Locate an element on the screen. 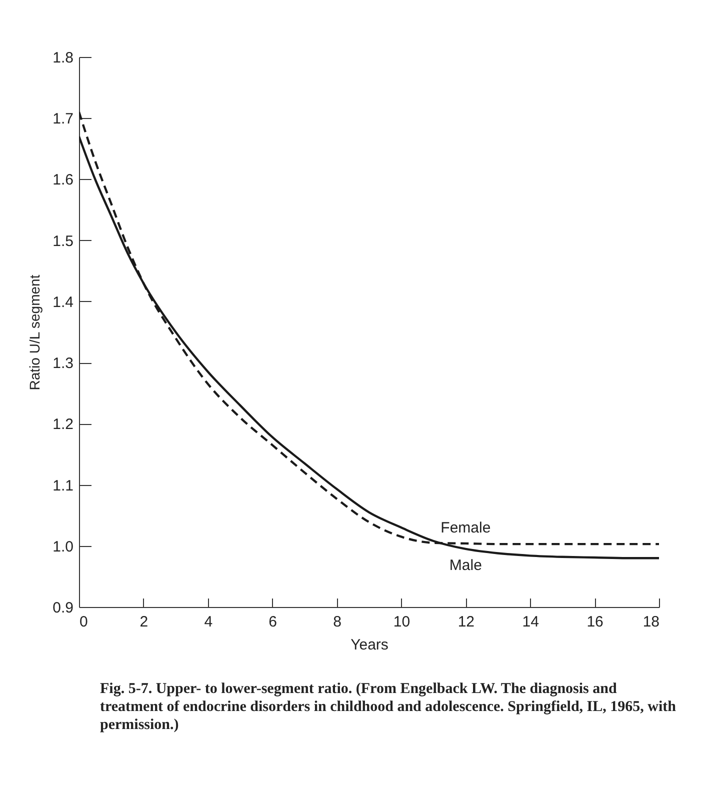 The width and height of the screenshot is (725, 800). x-tick-label: 10 is located at coordinates (401, 622).